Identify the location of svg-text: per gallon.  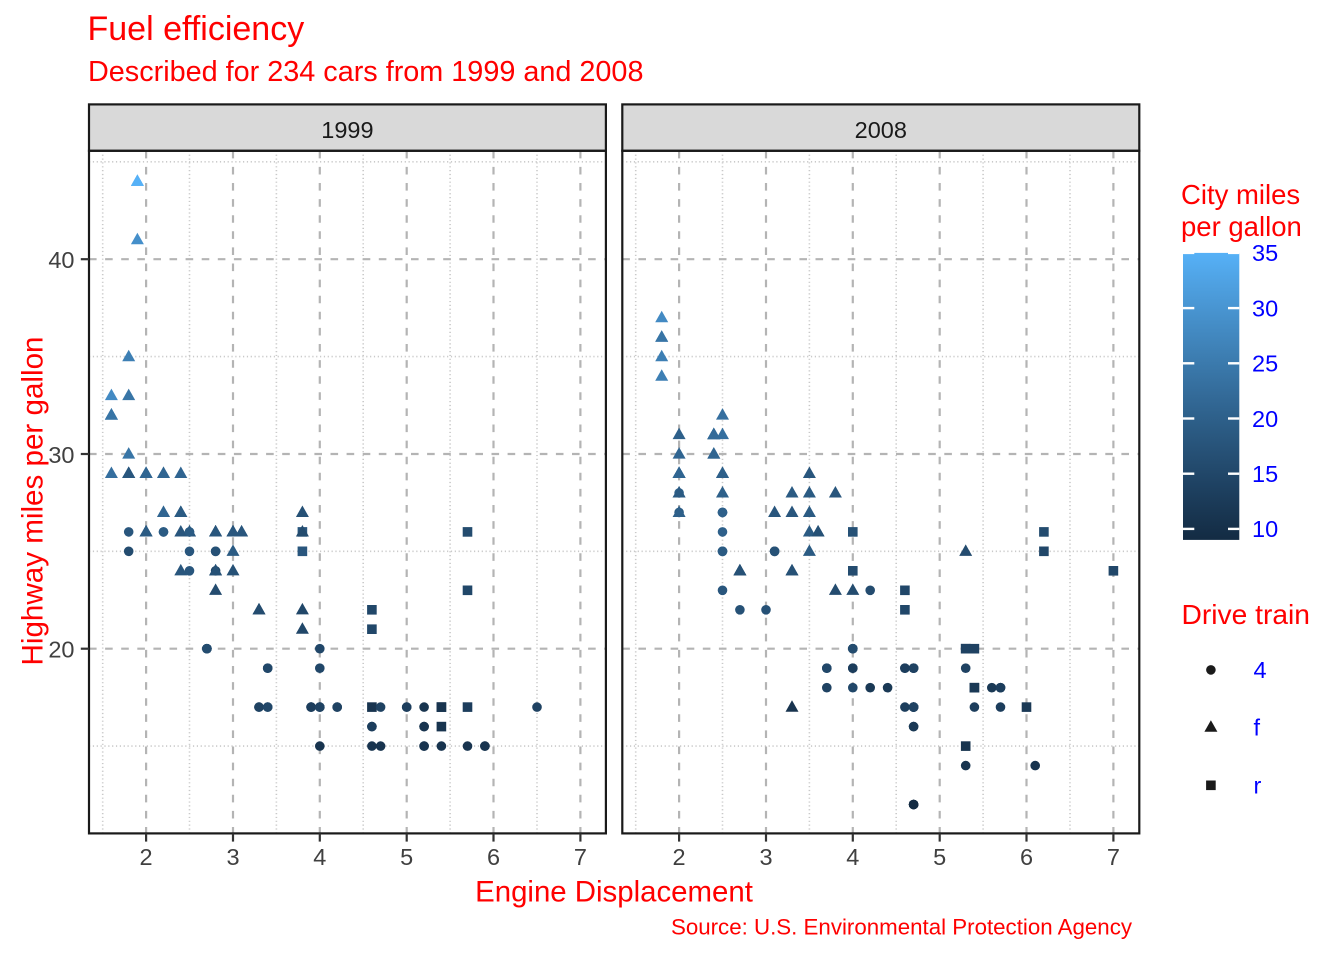
(1241, 226).